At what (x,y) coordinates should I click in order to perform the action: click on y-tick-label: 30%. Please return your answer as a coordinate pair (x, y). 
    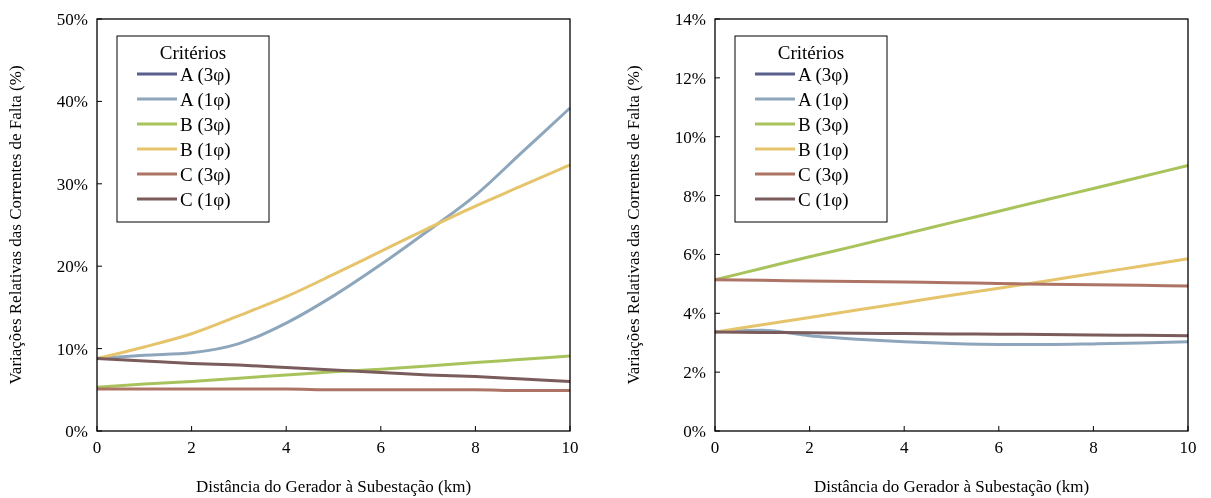
    Looking at the image, I should click on (72, 184).